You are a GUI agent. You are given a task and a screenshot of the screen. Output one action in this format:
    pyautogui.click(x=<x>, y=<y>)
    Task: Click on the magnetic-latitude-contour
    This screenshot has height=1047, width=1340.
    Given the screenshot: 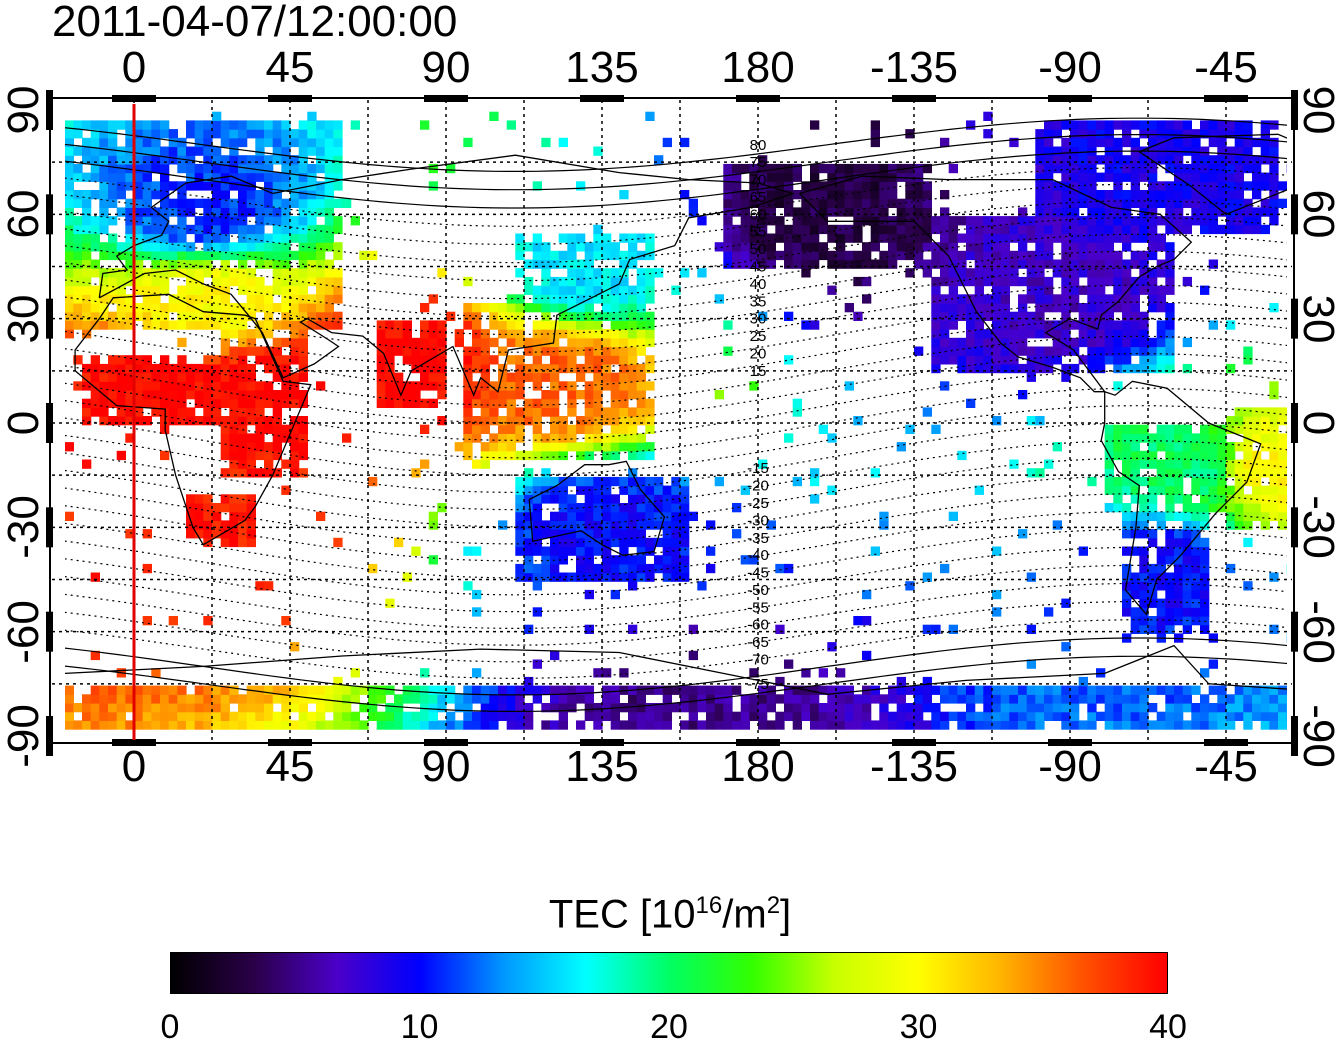 What is the action you would take?
    pyautogui.click(x=676, y=284)
    